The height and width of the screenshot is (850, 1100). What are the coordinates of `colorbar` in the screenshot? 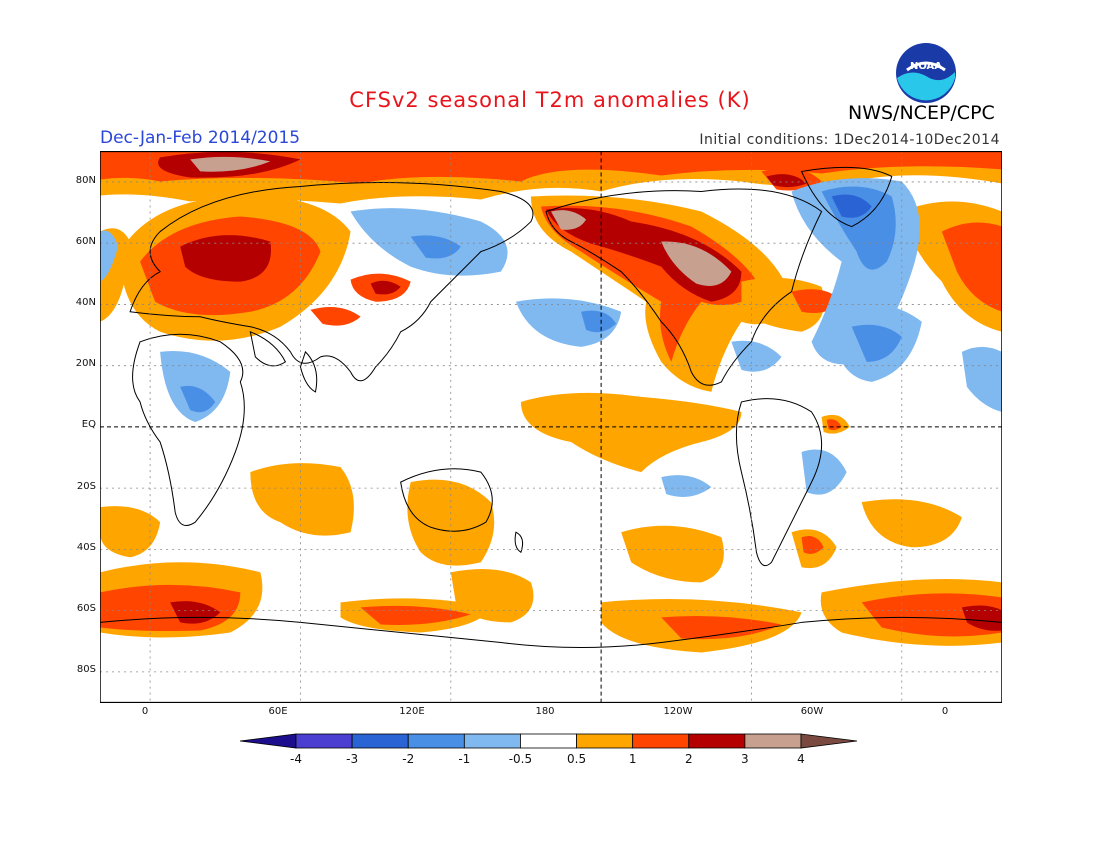 It's located at (549, 741).